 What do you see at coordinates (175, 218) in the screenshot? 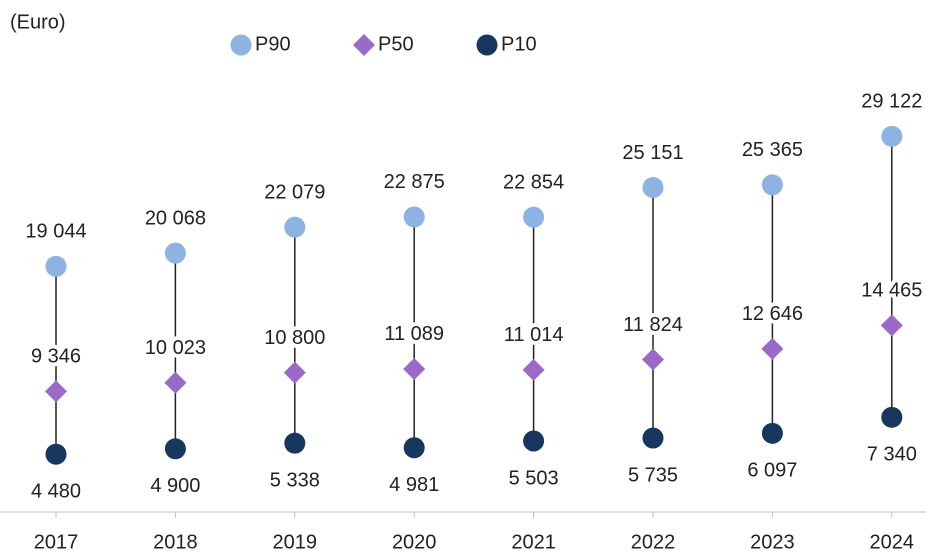
I see `data-label: 20 068` at bounding box center [175, 218].